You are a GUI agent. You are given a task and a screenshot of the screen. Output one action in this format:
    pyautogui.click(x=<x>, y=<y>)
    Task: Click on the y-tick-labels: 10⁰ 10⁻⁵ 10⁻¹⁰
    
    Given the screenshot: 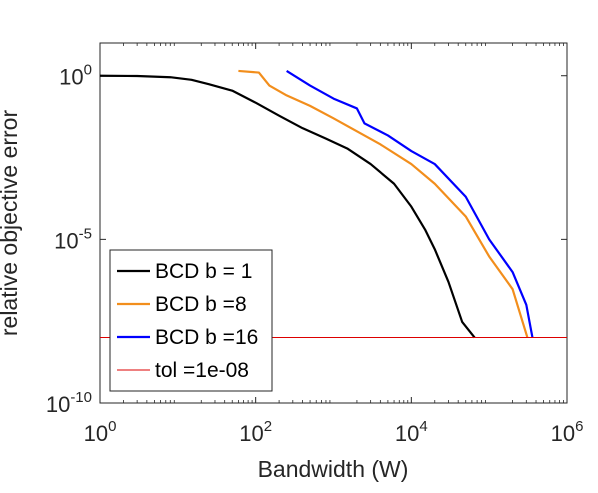 What is the action you would take?
    pyautogui.click(x=69, y=239)
    